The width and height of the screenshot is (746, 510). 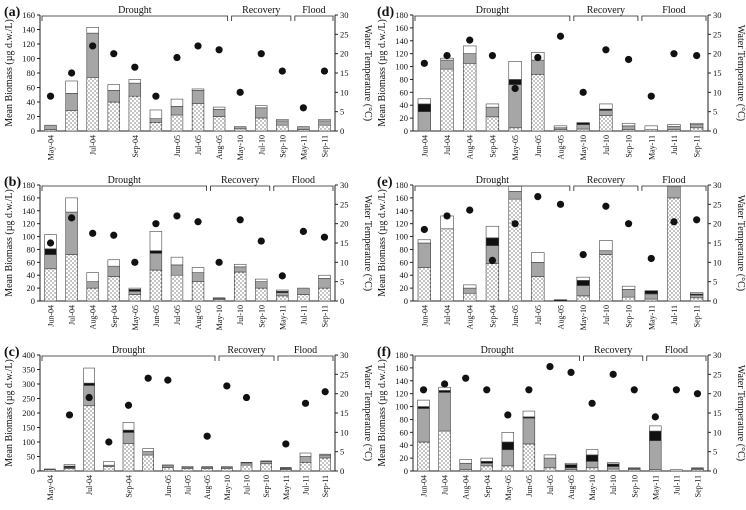 I want to click on period-bracket-recovery, so click(x=261, y=18).